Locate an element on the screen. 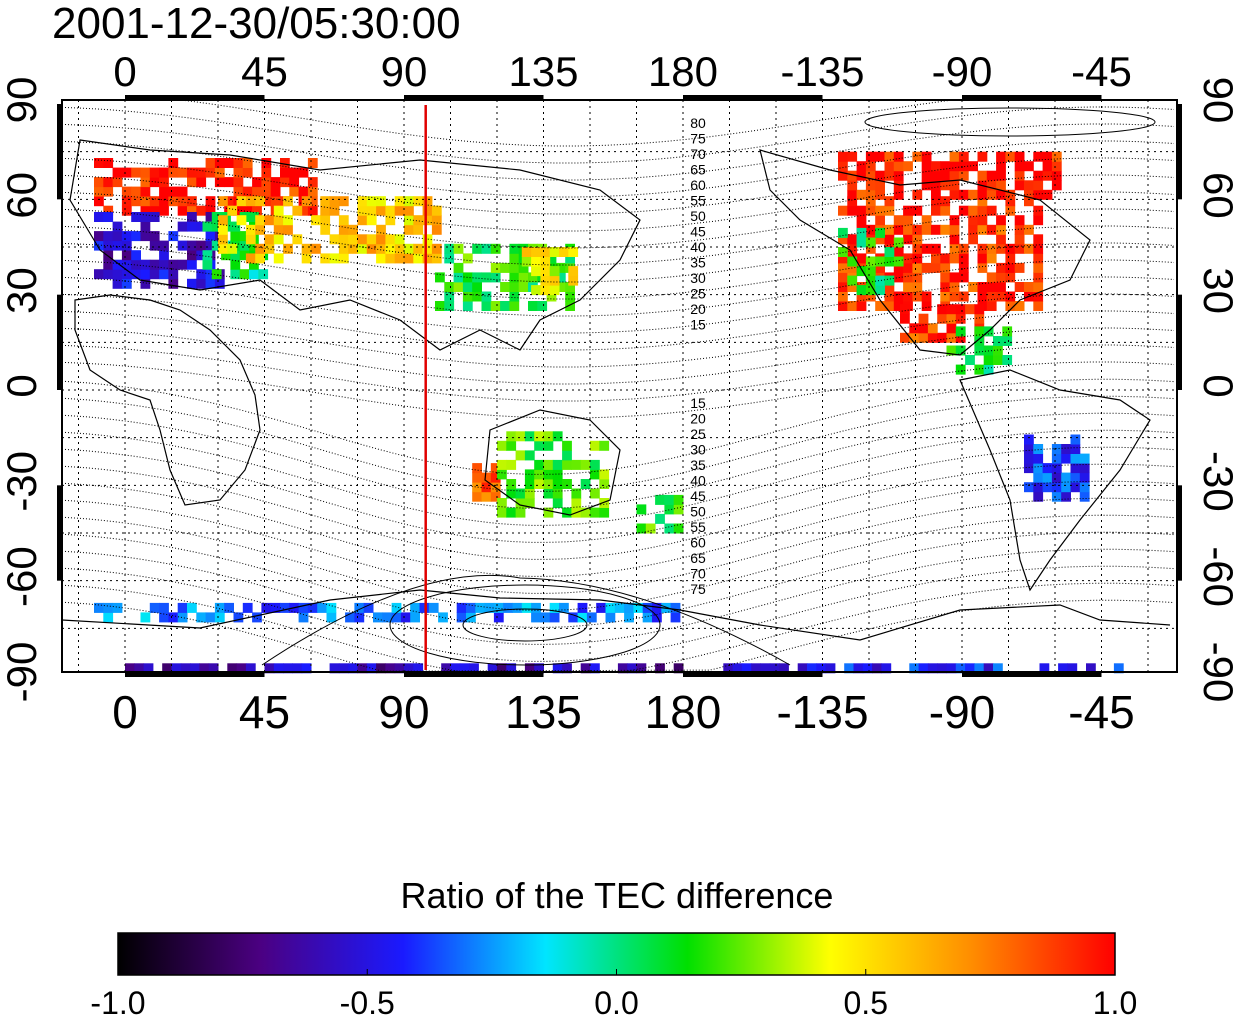 The width and height of the screenshot is (1240, 1029). bottom-lon-label: 90 is located at coordinates (403, 712).